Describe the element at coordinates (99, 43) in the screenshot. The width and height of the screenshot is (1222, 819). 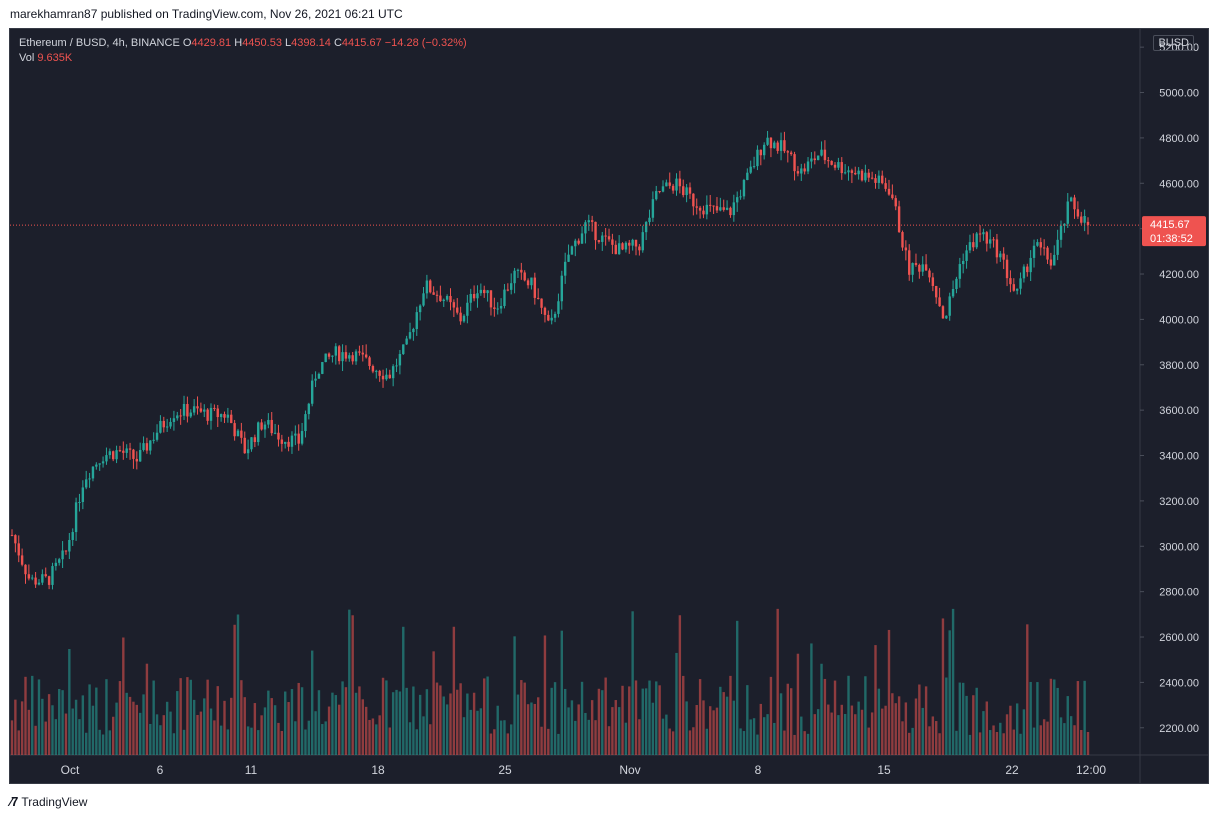
I see `symbol-label: Ethereum / BUSD, 4h, BINANCE` at that location.